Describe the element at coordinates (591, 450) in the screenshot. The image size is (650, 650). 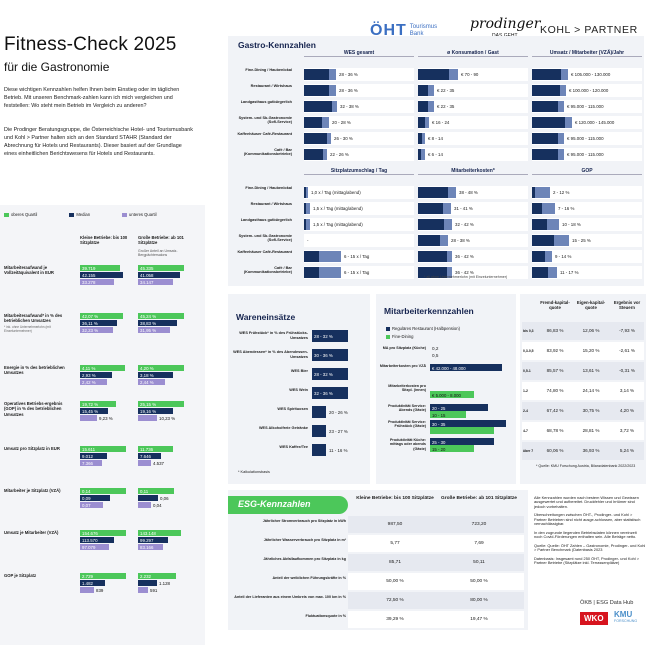
I see `finance-cell: 36,93 %` at that location.